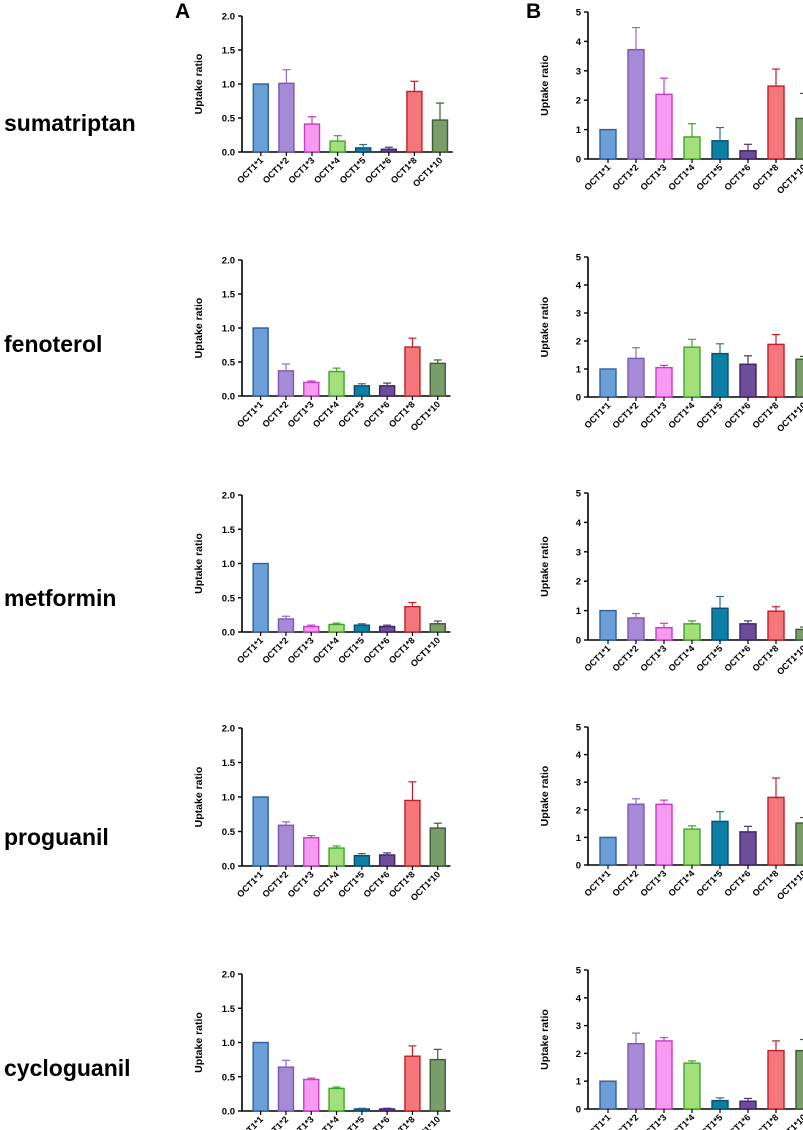 The image size is (803, 1130). Describe the element at coordinates (56, 837) in the screenshot. I see `drug-label-proguanil: proguanil` at that location.